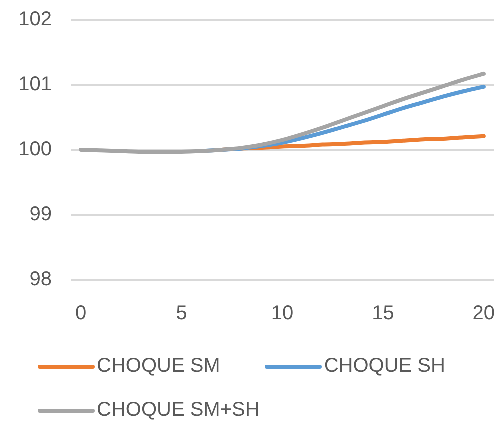  What do you see at coordinates (282, 313) in the screenshot?
I see `x-tick-label: 10` at bounding box center [282, 313].